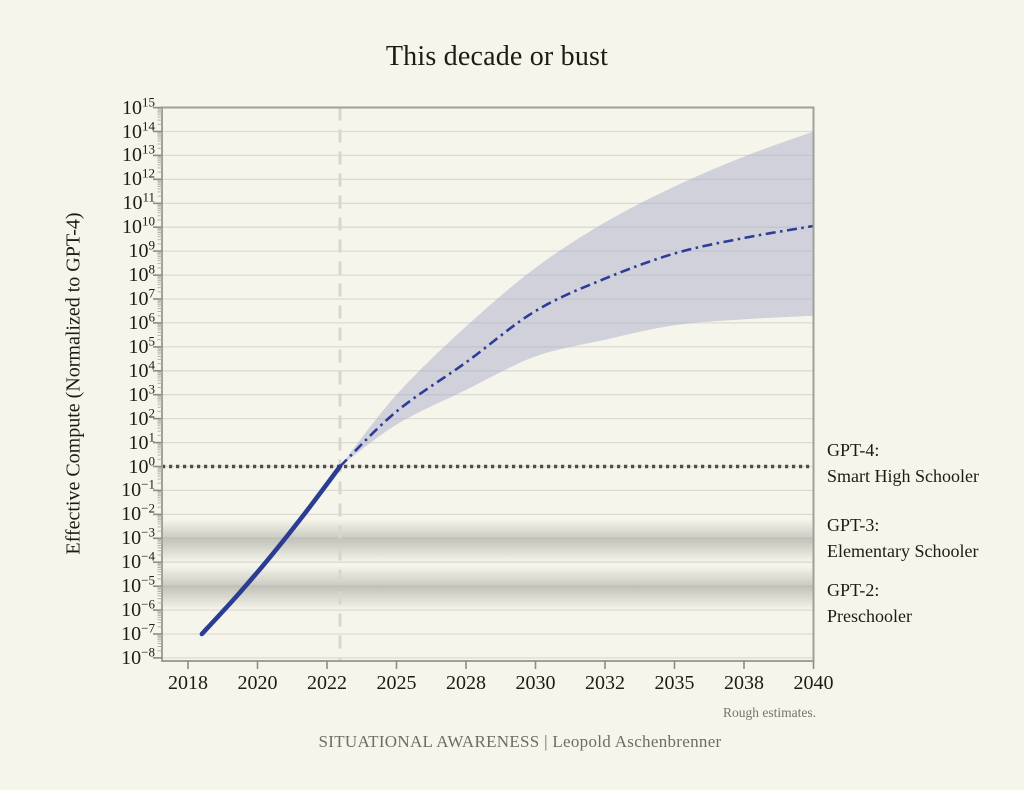  What do you see at coordinates (138, 106) in the screenshot?
I see `y-tick-label: 10¹⁵` at bounding box center [138, 106].